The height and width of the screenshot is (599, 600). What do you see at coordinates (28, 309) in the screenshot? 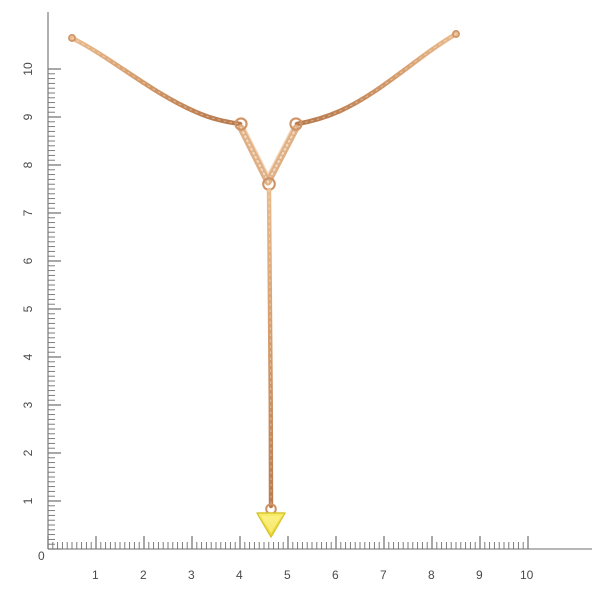
I see `v-tick-label-5: 5` at bounding box center [28, 309].